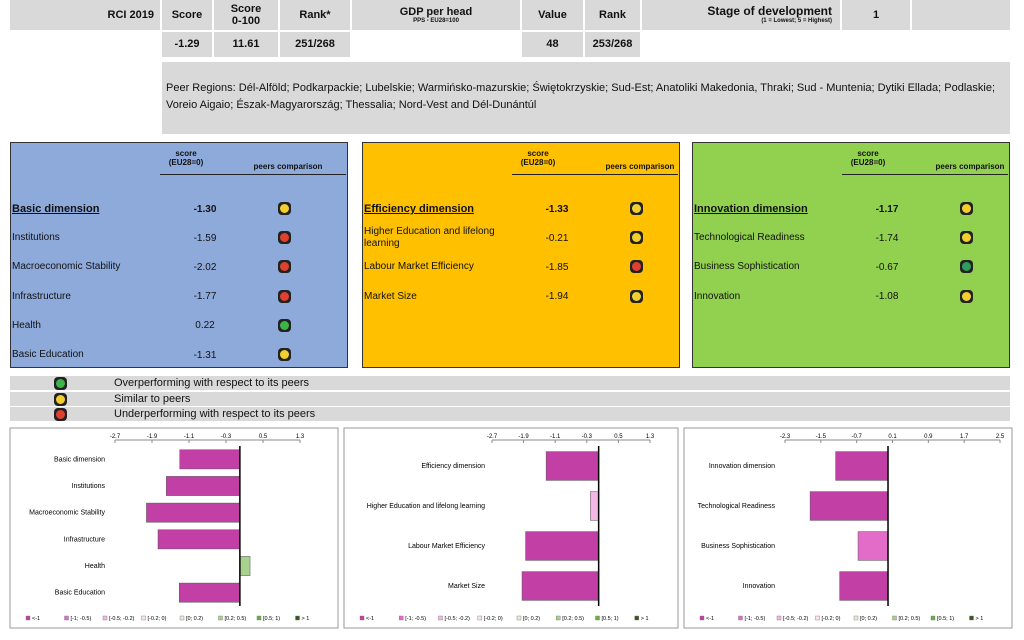 The width and height of the screenshot is (1024, 640). I want to click on value-cell: 11.61, so click(246, 44).